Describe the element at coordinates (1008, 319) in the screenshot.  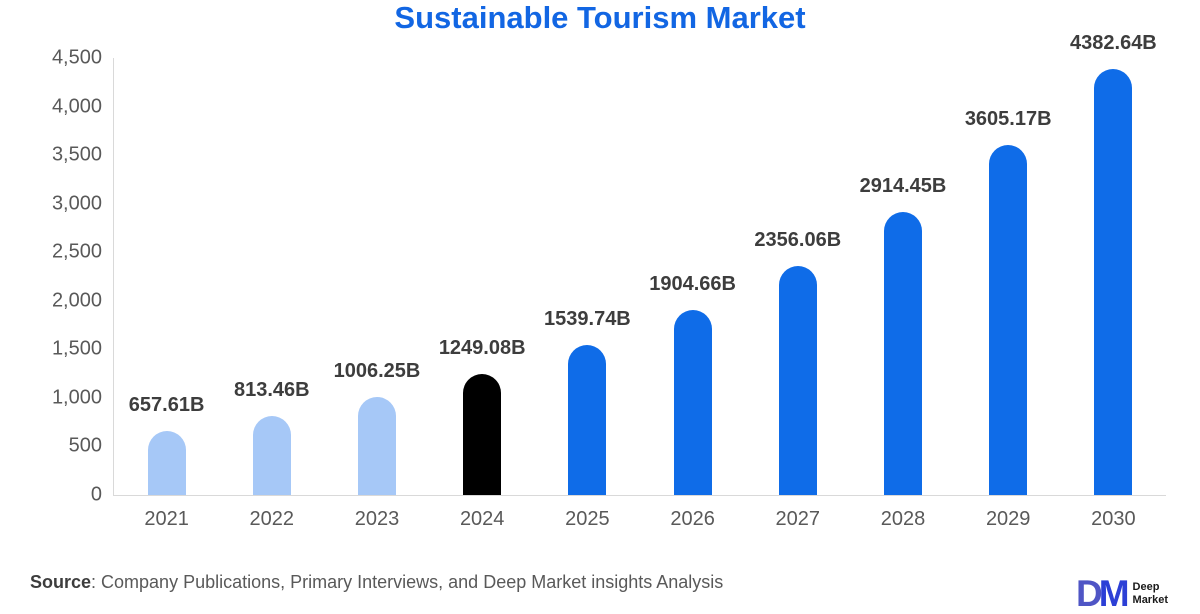
I see `bar-2029` at that location.